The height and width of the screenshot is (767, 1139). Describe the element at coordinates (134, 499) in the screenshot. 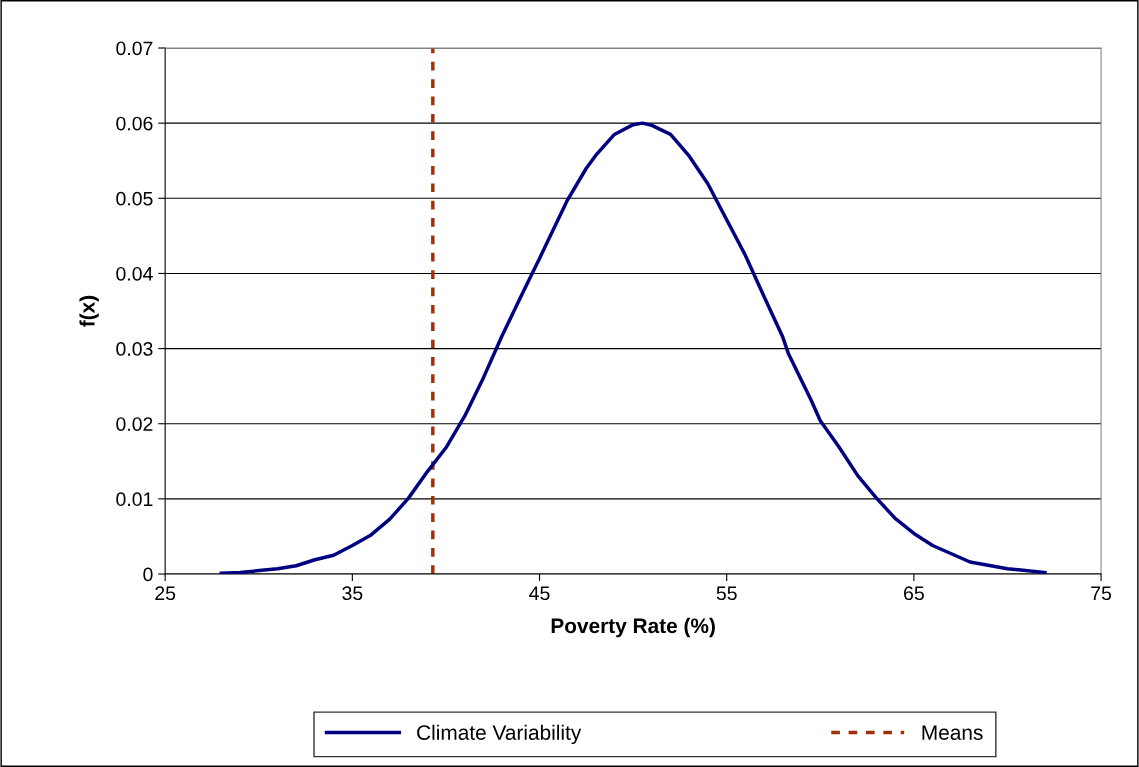

I see `y-tick-label: 0.01` at that location.